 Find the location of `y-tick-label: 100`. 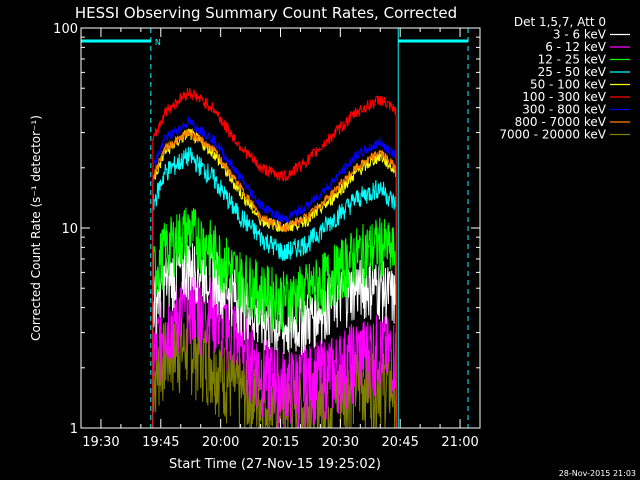

y-tick-label: 100 is located at coordinates (65, 29).